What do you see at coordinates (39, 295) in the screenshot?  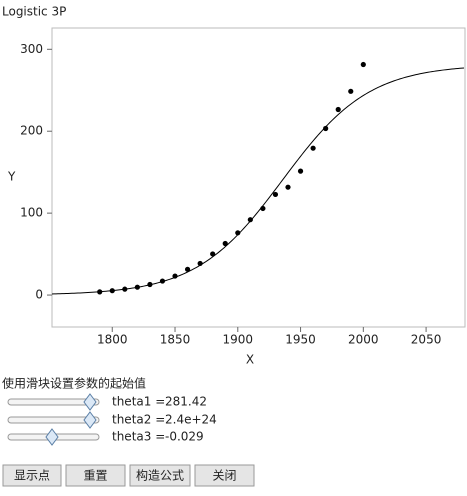 I see `y-tick-label: 0` at bounding box center [39, 295].